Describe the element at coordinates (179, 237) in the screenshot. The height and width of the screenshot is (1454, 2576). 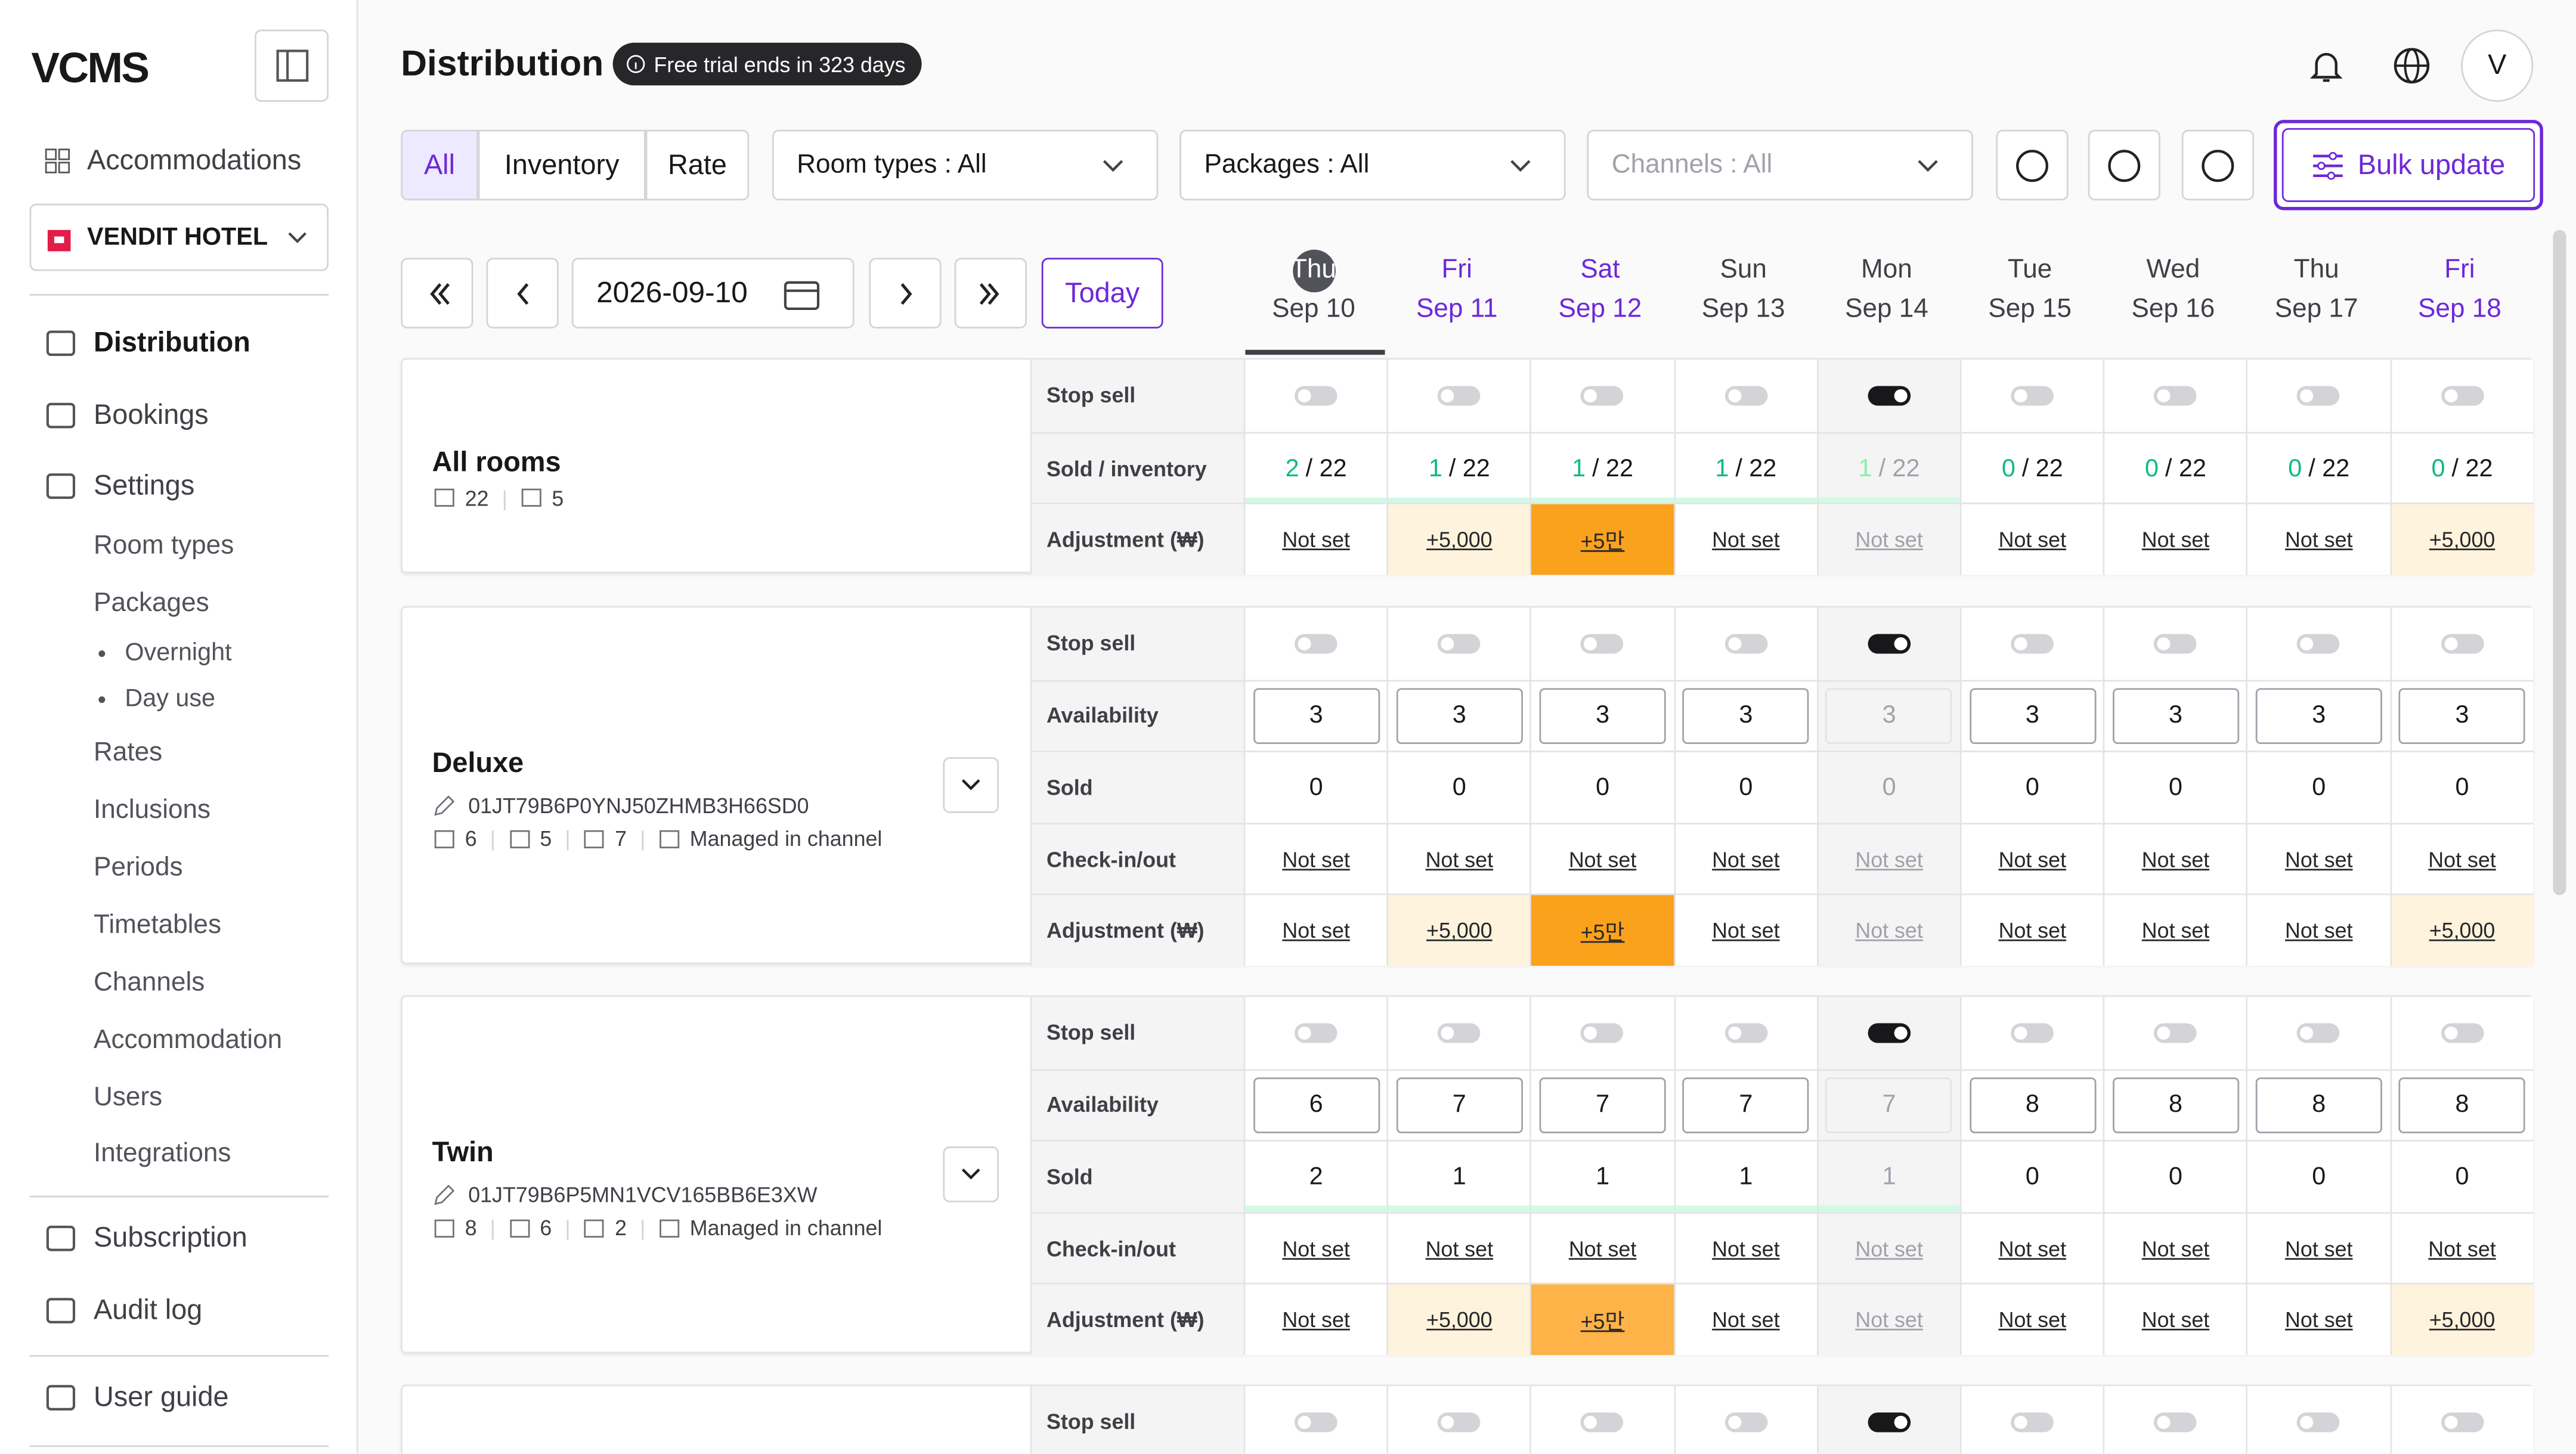
I see `hotel-select: VENDIT HOTEL` at that location.